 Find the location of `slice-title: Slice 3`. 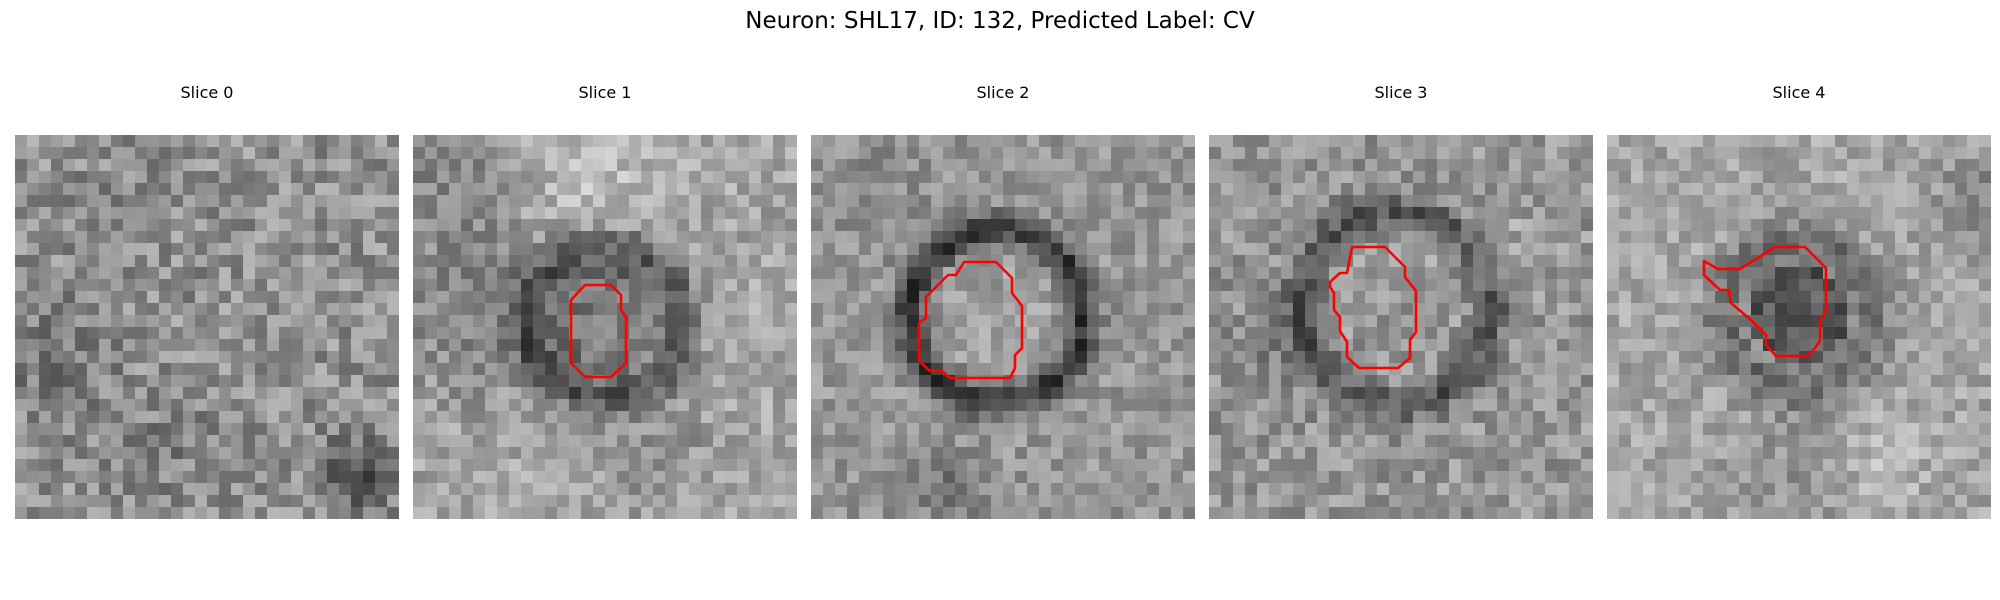

slice-title: Slice 3 is located at coordinates (1401, 92).